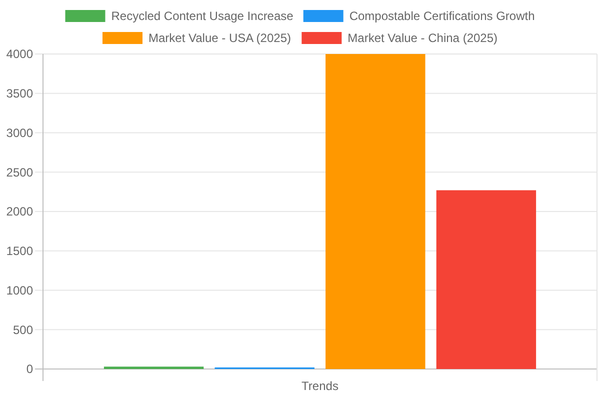 This screenshot has height=400, width=600. I want to click on legend-label: Market Value - China (2025), so click(423, 38).